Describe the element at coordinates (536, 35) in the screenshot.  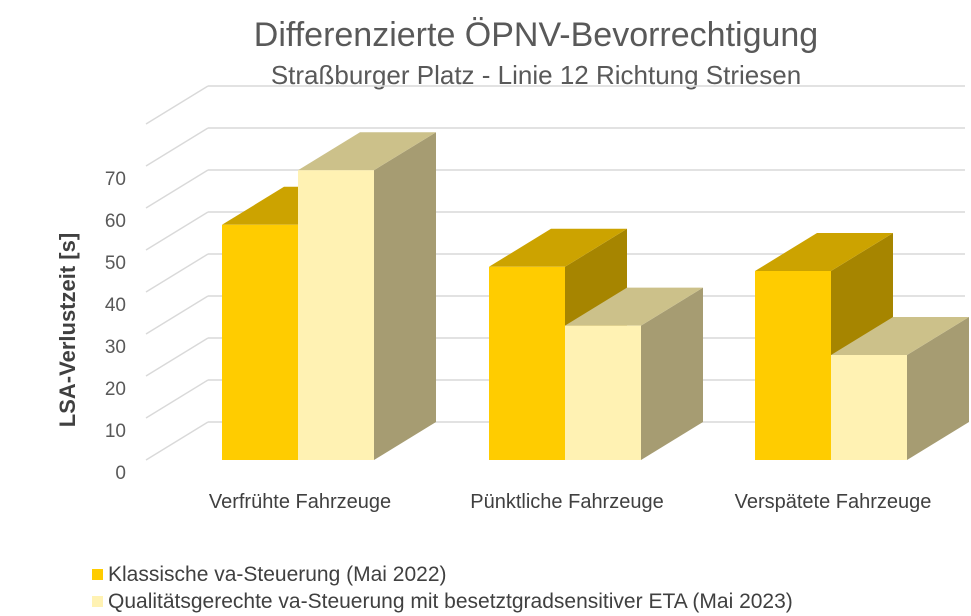
I see `chart-title: Differenzierte ÖPNV-Bevorrechtigung` at that location.